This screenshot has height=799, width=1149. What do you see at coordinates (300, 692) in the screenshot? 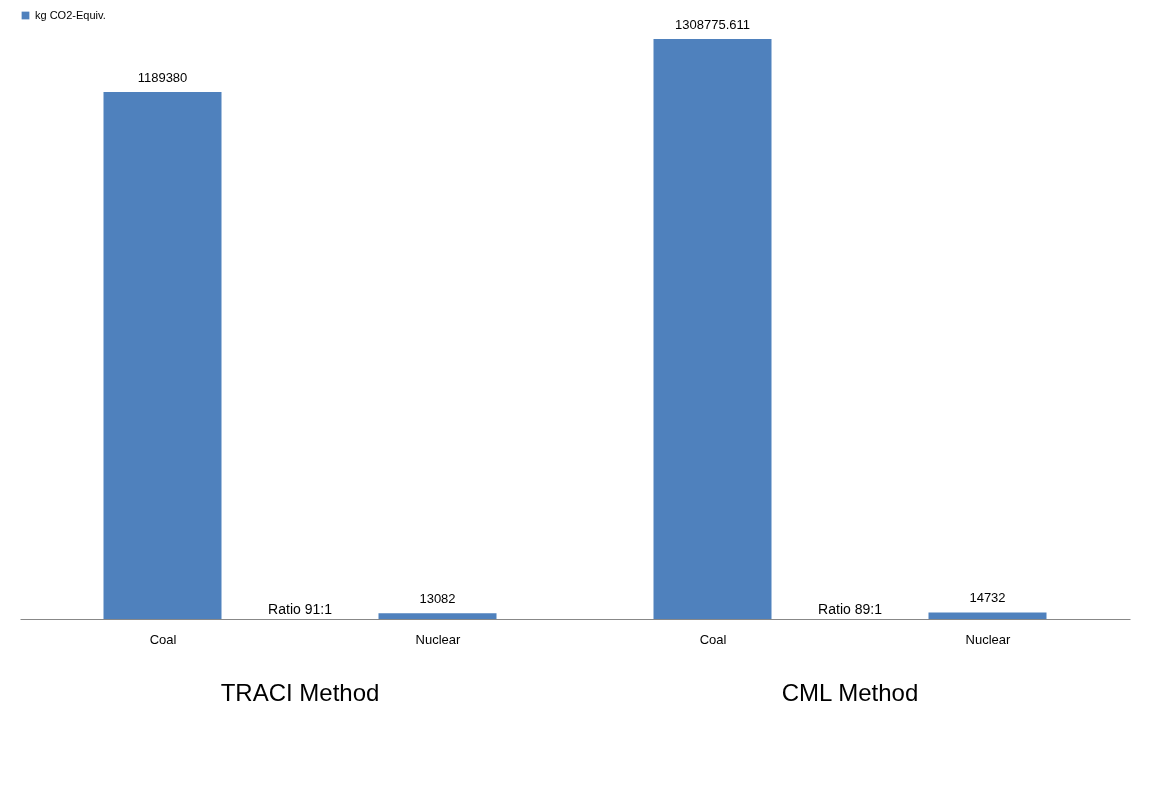
I see `text: TRACI Method` at bounding box center [300, 692].